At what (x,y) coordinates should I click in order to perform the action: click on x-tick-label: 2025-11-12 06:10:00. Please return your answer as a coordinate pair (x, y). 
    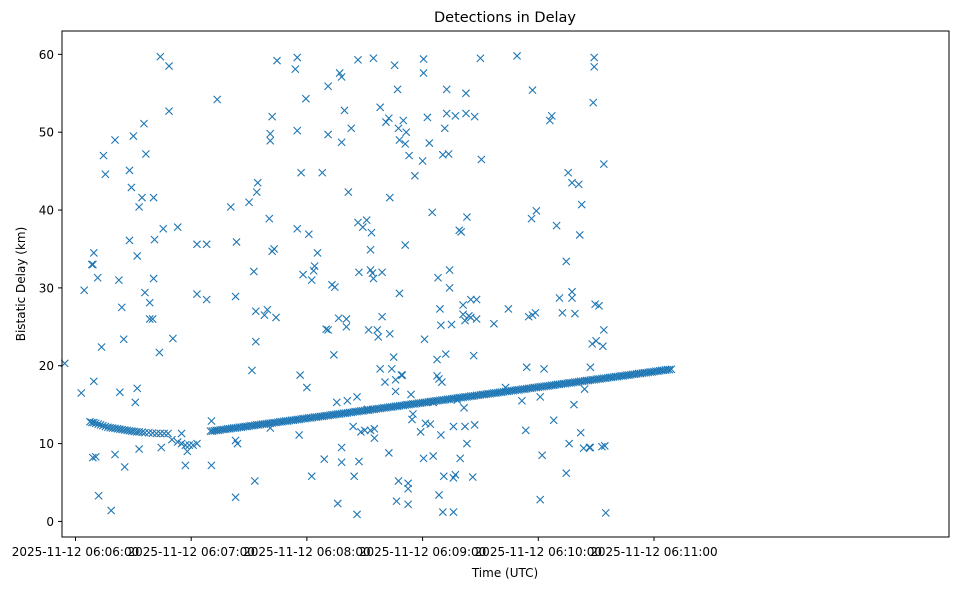
    Looking at the image, I should click on (538, 552).